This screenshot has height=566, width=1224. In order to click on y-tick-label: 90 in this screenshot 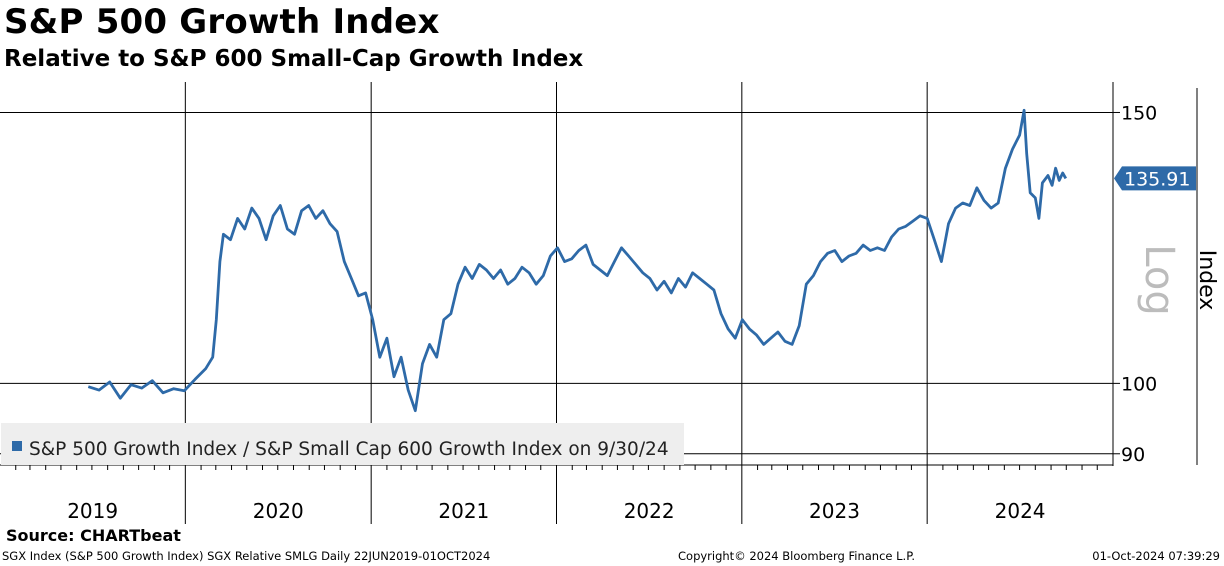, I will do `click(1133, 455)`.